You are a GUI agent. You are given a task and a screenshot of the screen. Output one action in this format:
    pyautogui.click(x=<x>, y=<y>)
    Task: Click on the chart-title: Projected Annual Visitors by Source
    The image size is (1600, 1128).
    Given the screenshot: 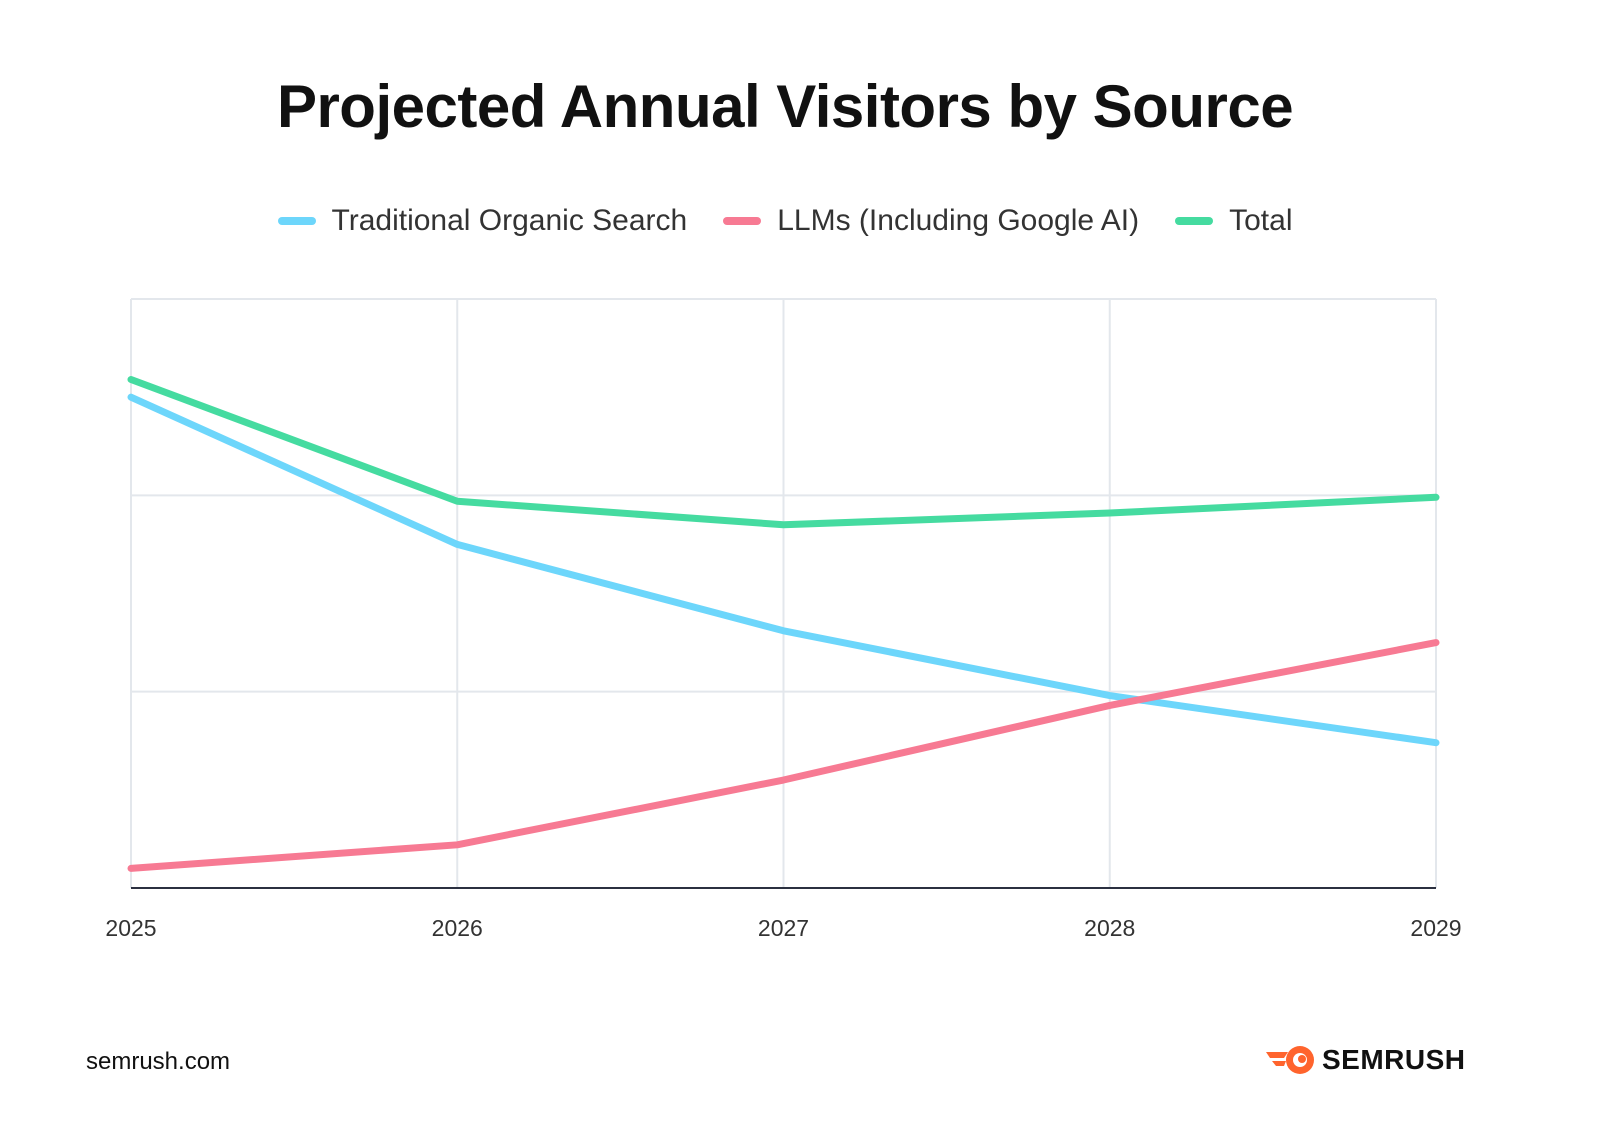 What is the action you would take?
    pyautogui.click(x=785, y=106)
    